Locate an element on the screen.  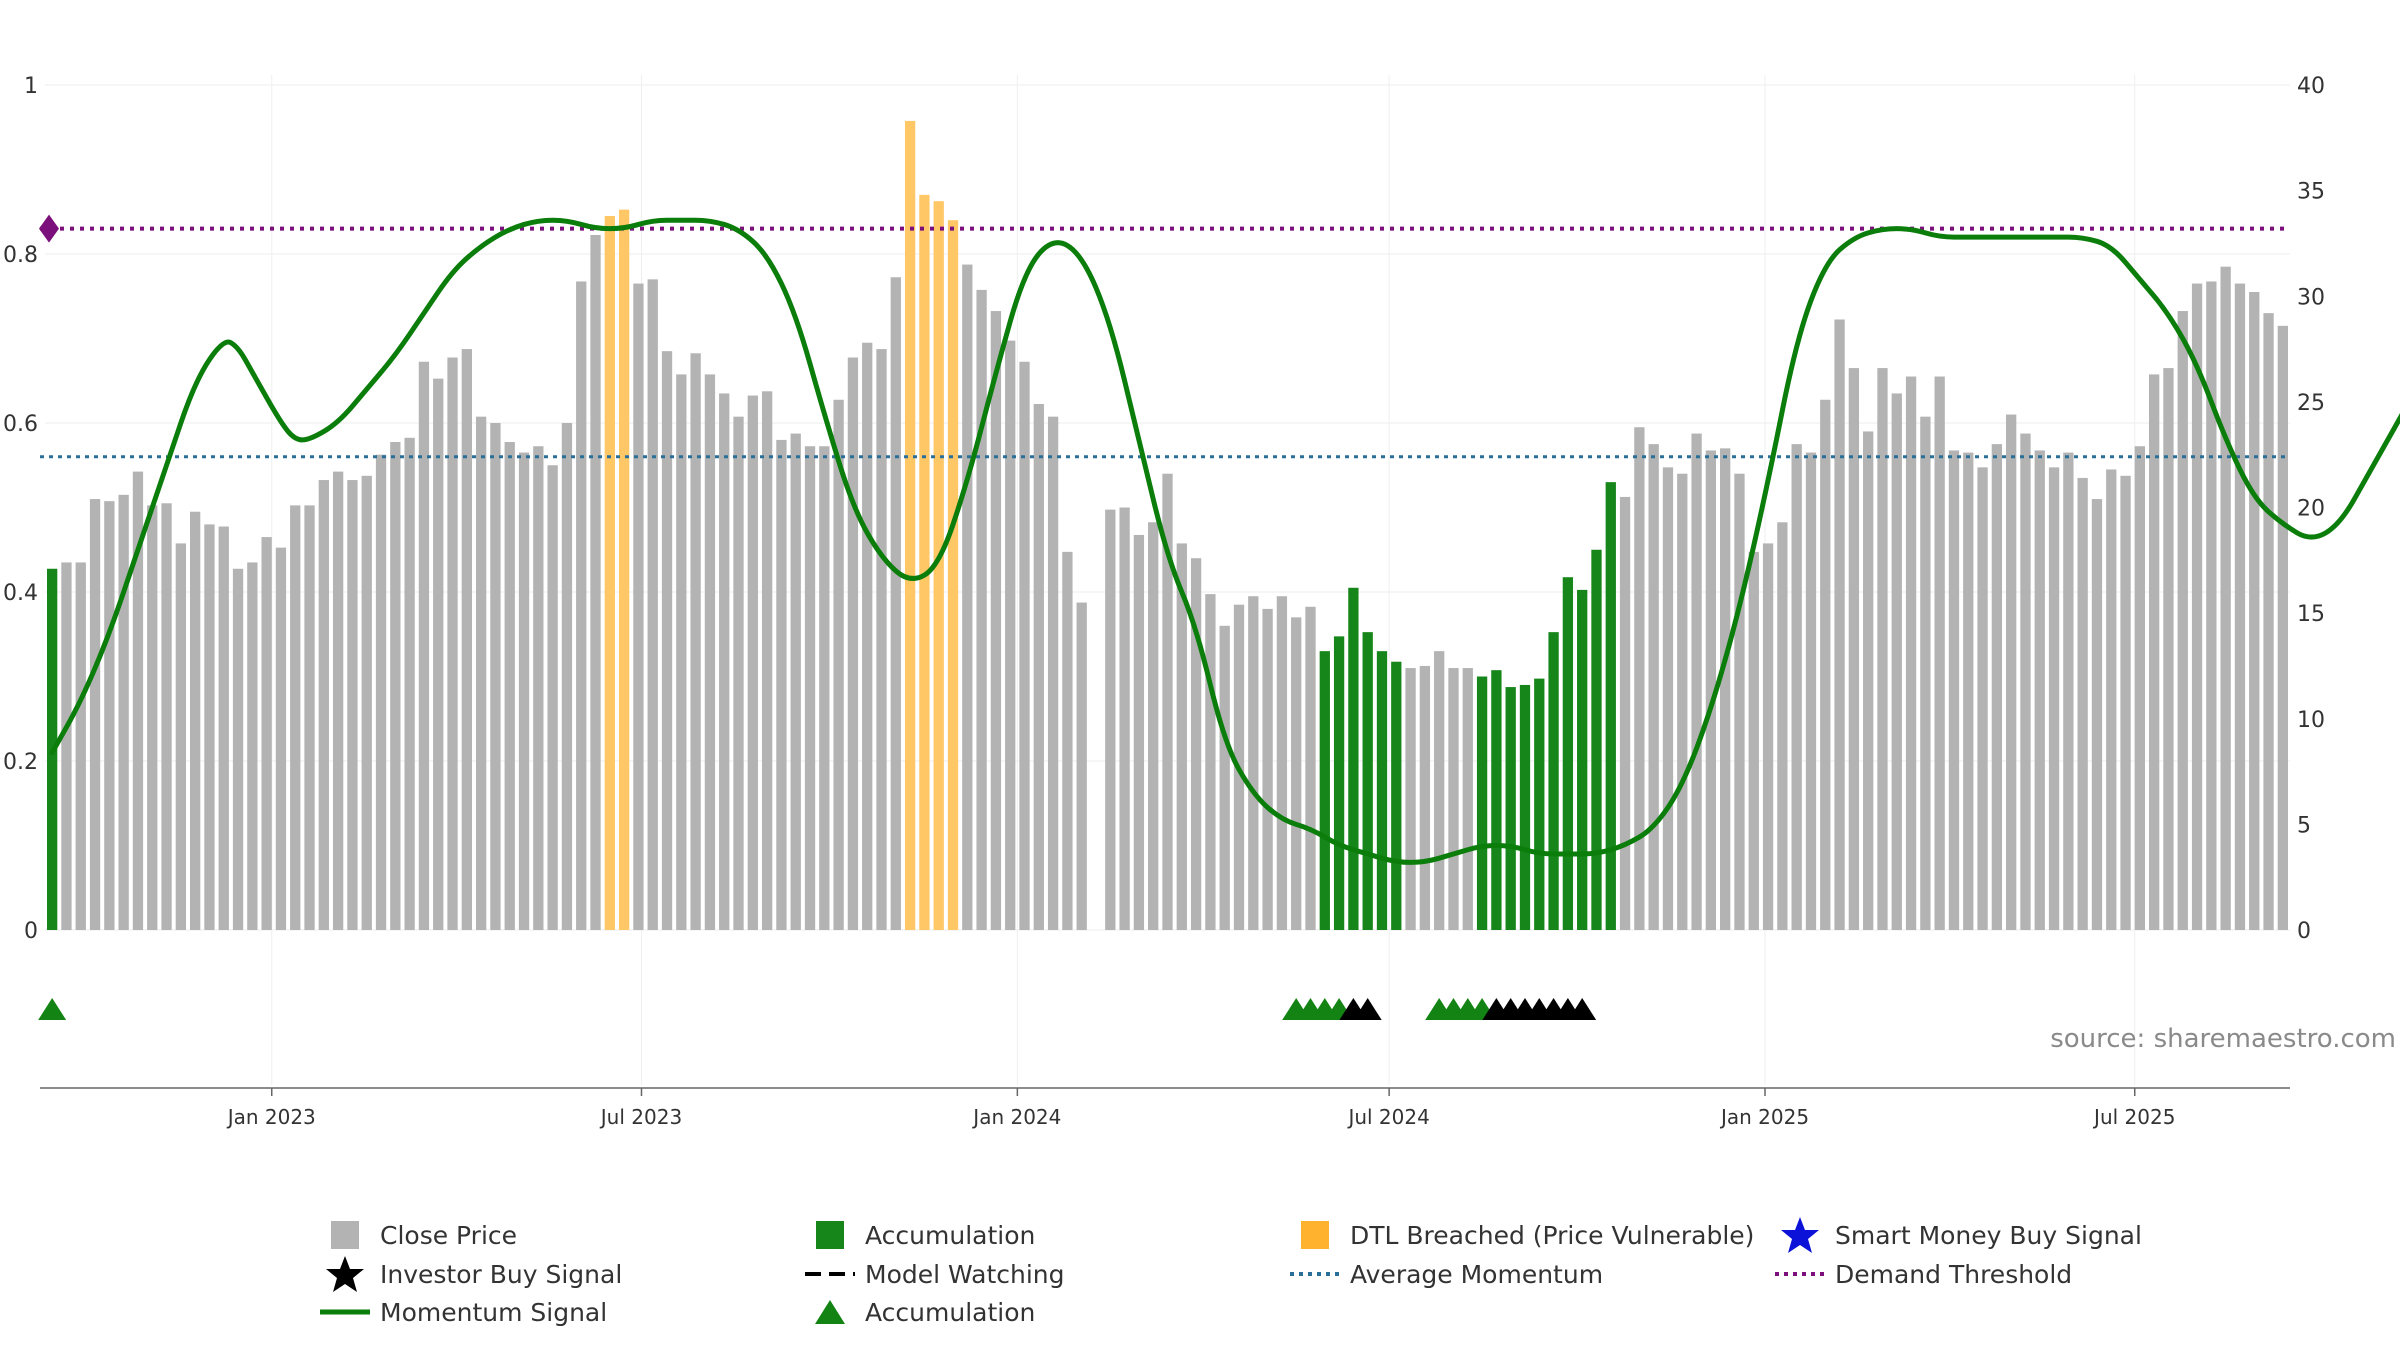
right-axis-tick-label: 15 is located at coordinates (2311, 614).